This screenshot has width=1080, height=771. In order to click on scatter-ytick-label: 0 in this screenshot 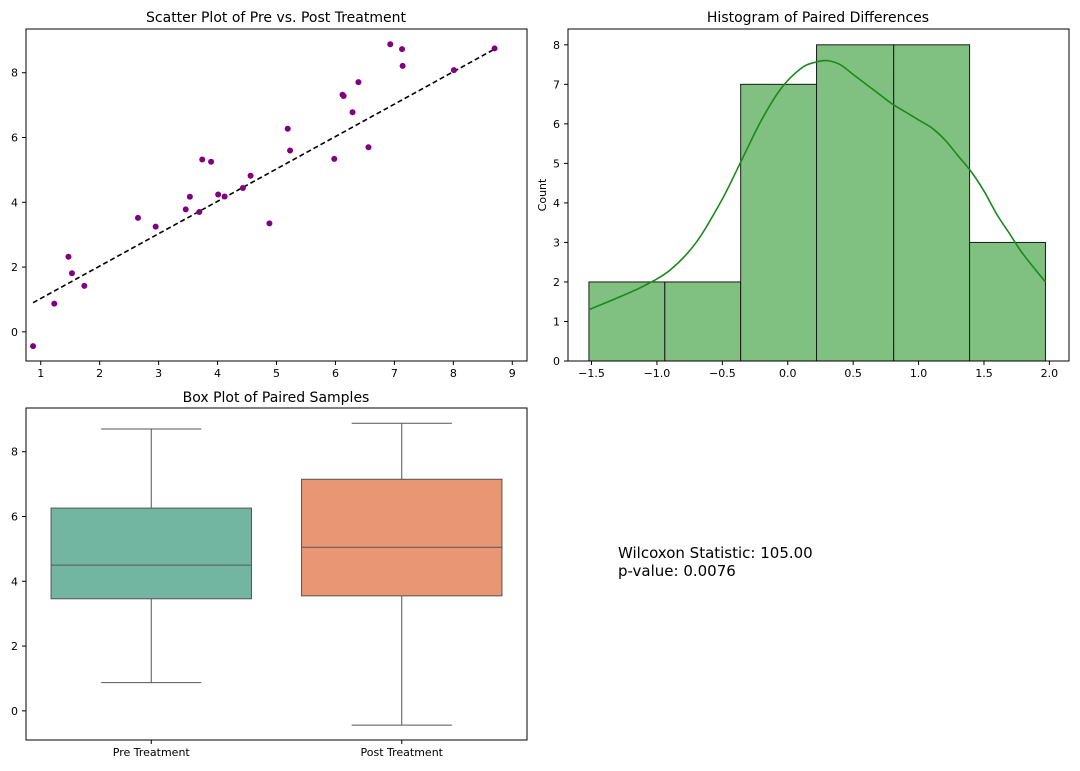, I will do `click(14, 332)`.